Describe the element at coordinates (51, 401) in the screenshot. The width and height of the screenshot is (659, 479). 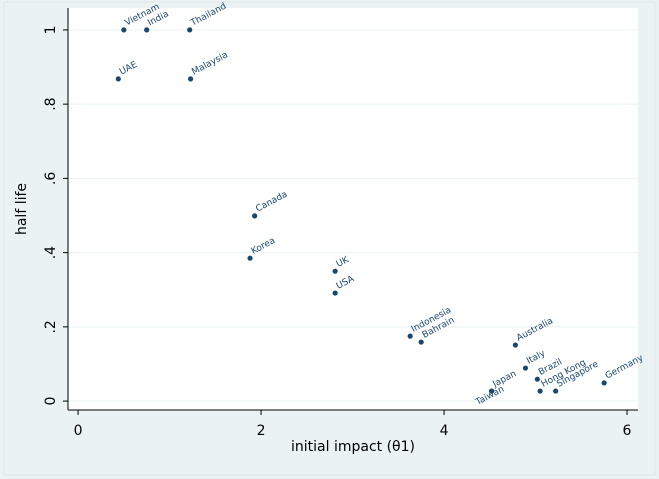
I see `y-tick-label: 0` at that location.